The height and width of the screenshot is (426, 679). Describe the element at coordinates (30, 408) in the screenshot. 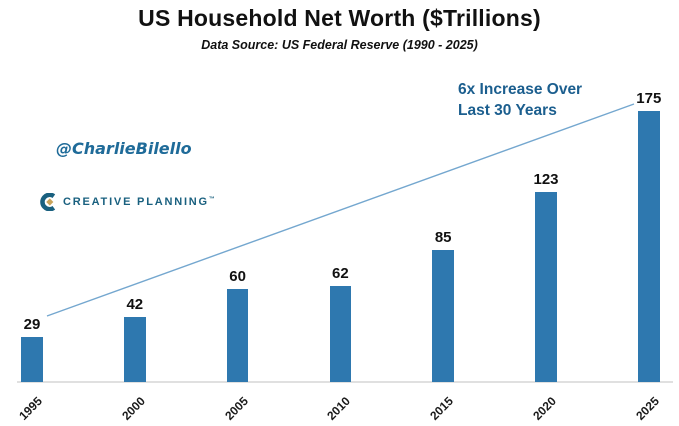

I see `x-axis-tick-label: 1995` at that location.